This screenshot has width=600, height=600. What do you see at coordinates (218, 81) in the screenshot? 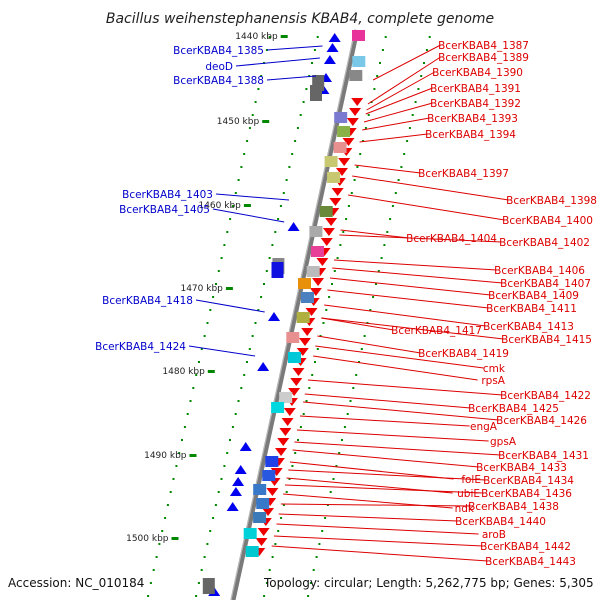
I see `left-gene-label: BcerKBAB4_1388` at bounding box center [218, 81].